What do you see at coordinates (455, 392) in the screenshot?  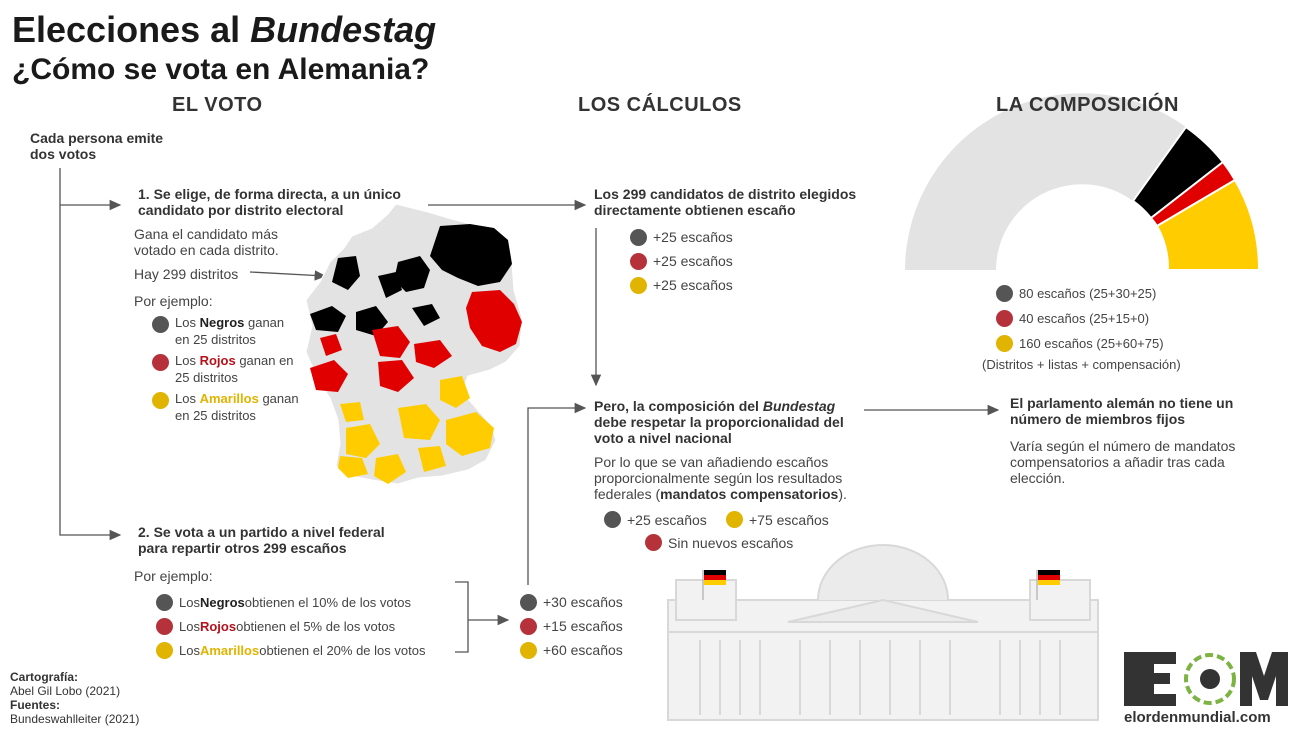 I see `map-yellow-south1` at bounding box center [455, 392].